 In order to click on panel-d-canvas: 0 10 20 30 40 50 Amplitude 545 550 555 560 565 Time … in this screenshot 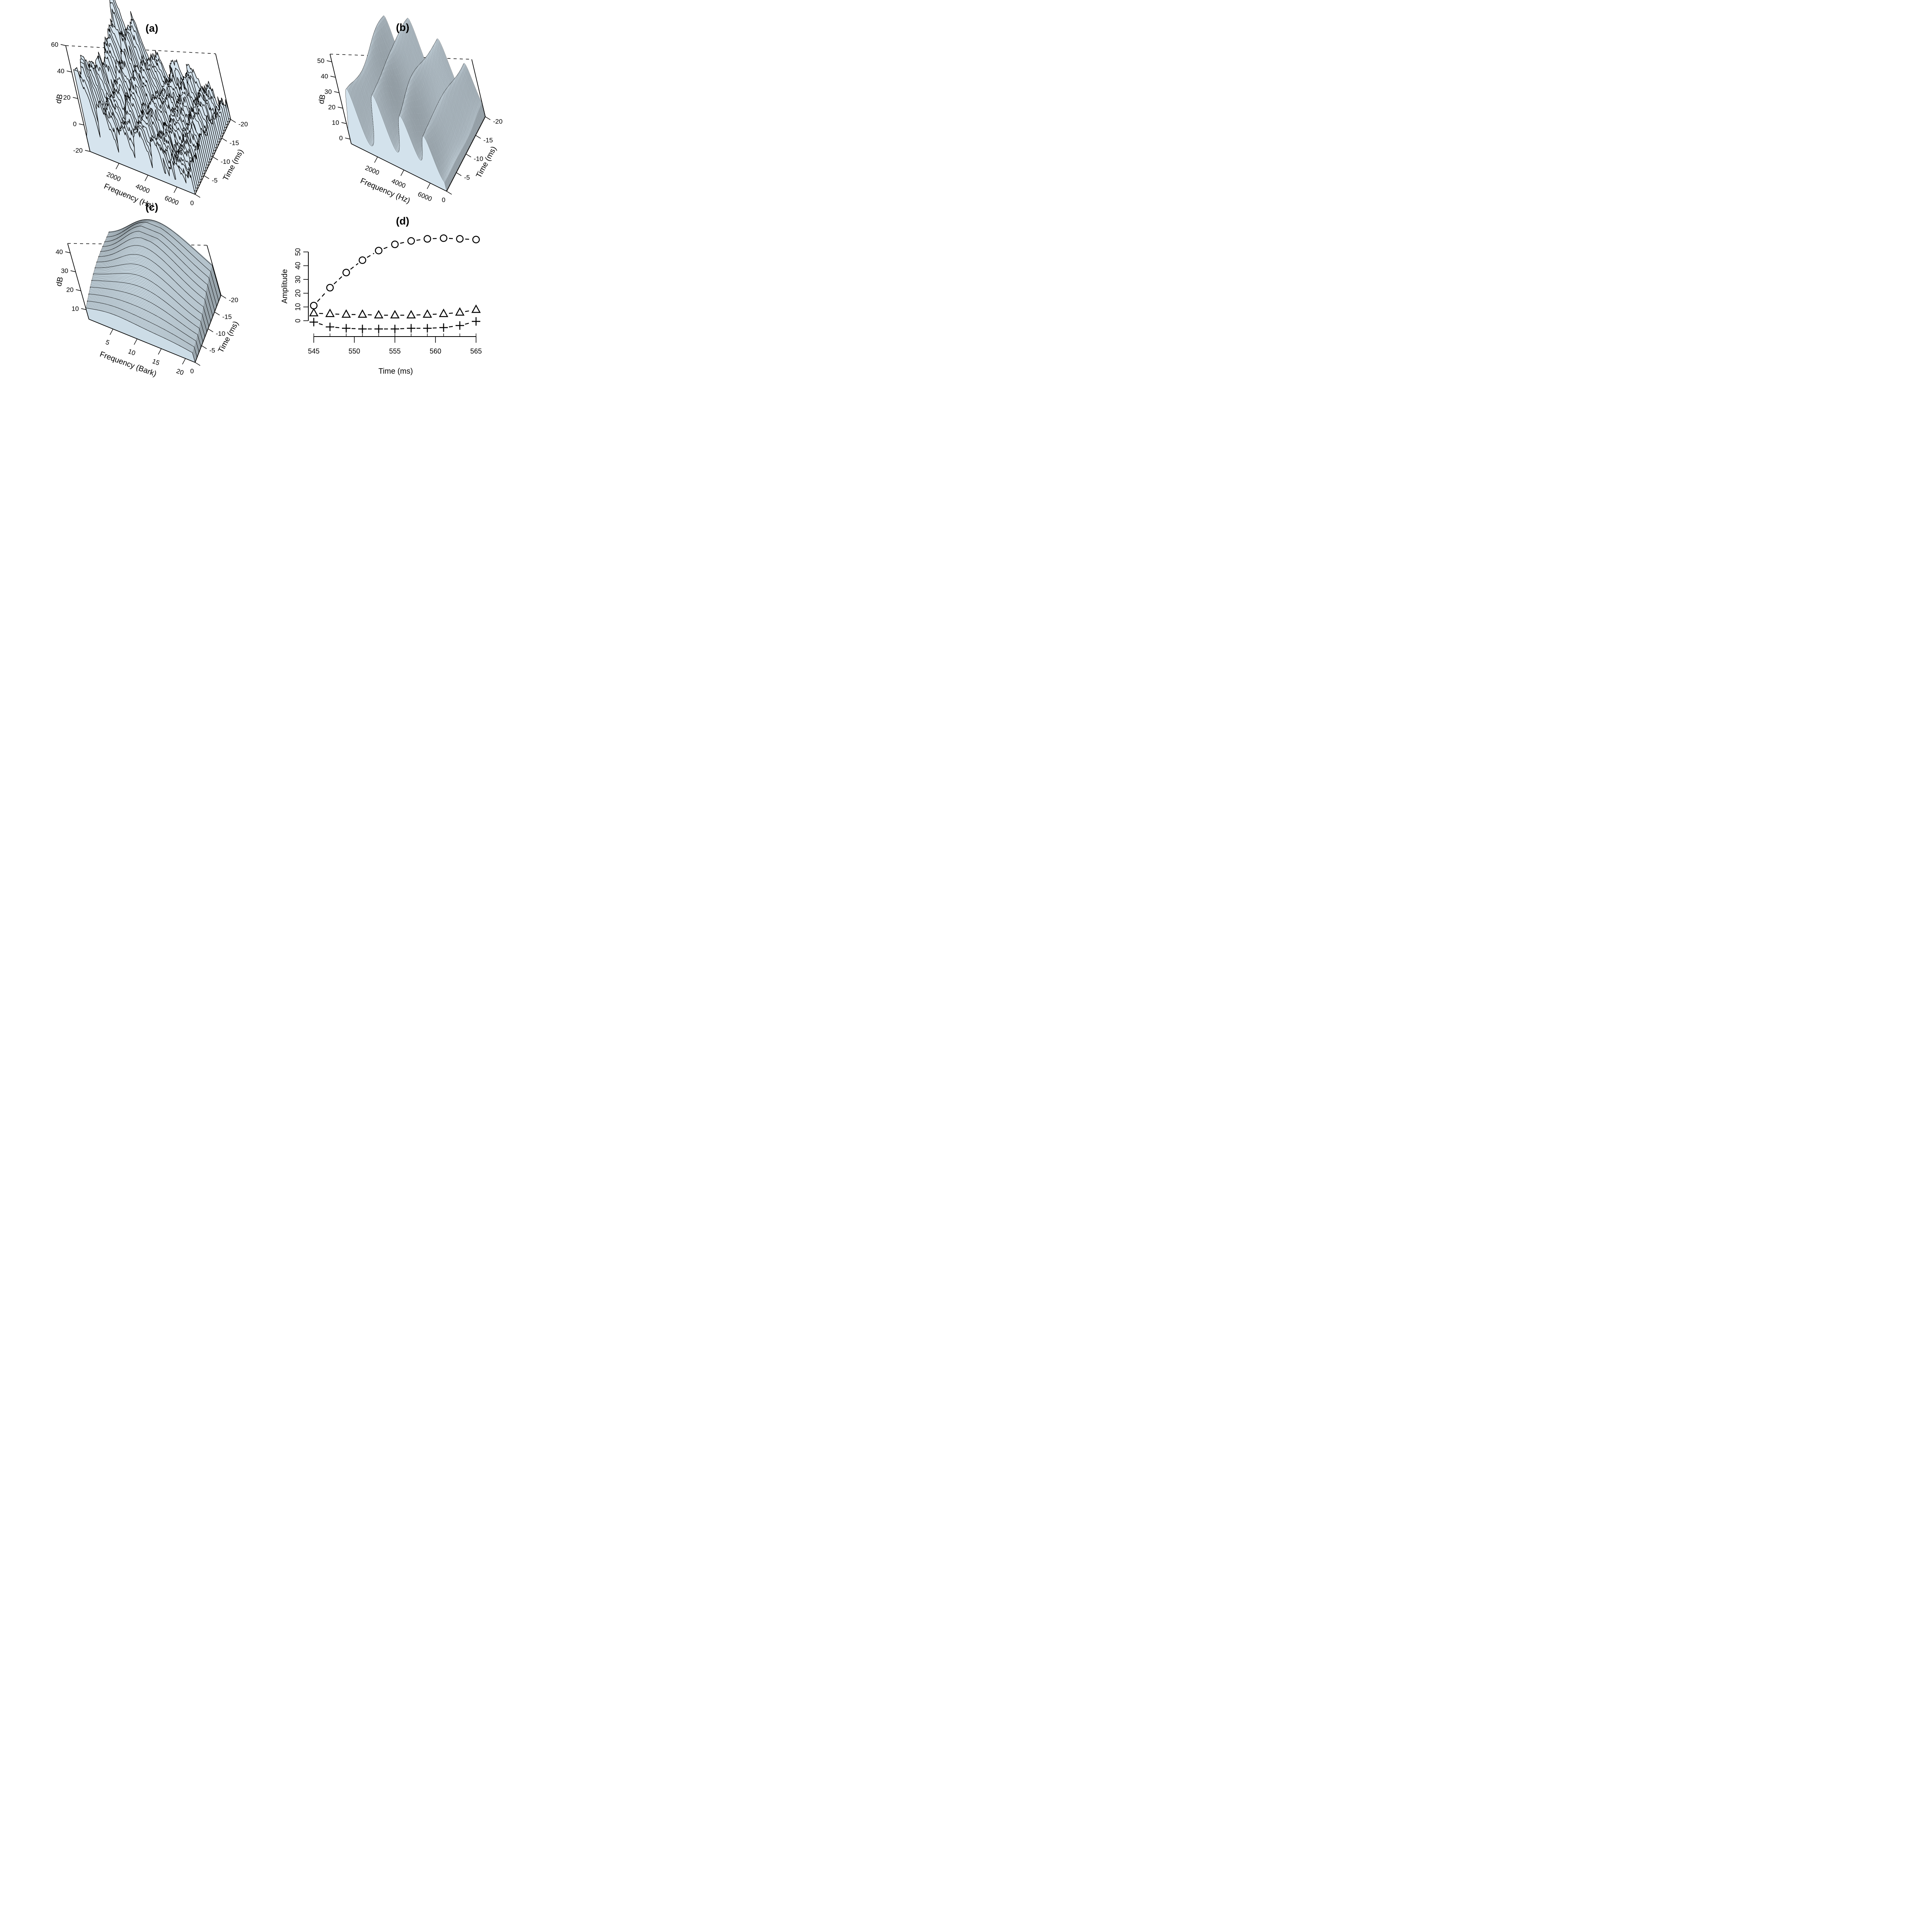, I will do `click(381, 305)`.